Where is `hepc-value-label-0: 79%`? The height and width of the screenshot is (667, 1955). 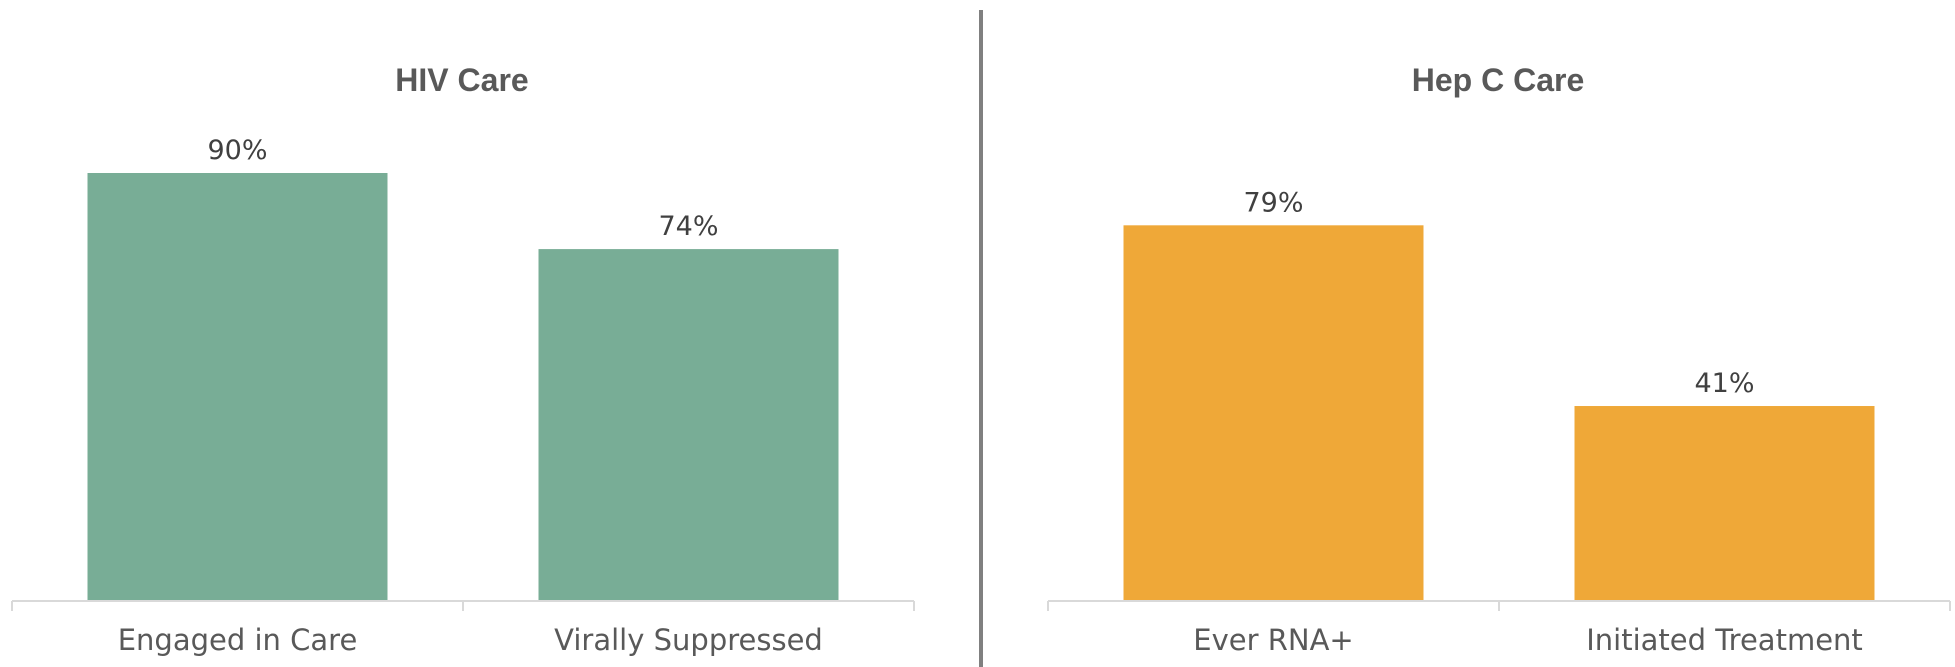
hepc-value-label-0: 79% is located at coordinates (1273, 202).